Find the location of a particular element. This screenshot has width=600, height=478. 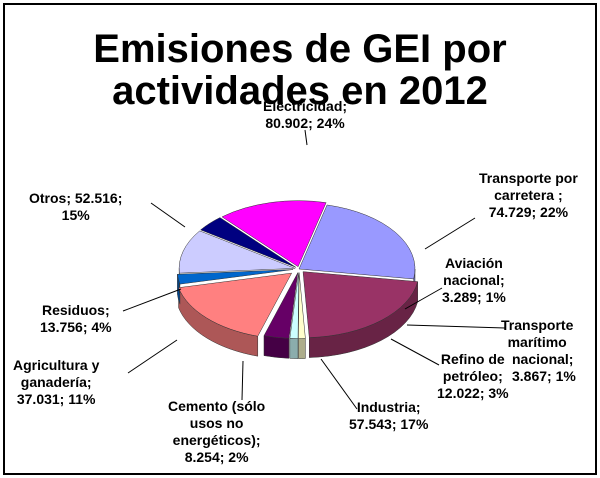

label-refino: Refino de petróleo; 12.022; 3% is located at coordinates (473, 376).